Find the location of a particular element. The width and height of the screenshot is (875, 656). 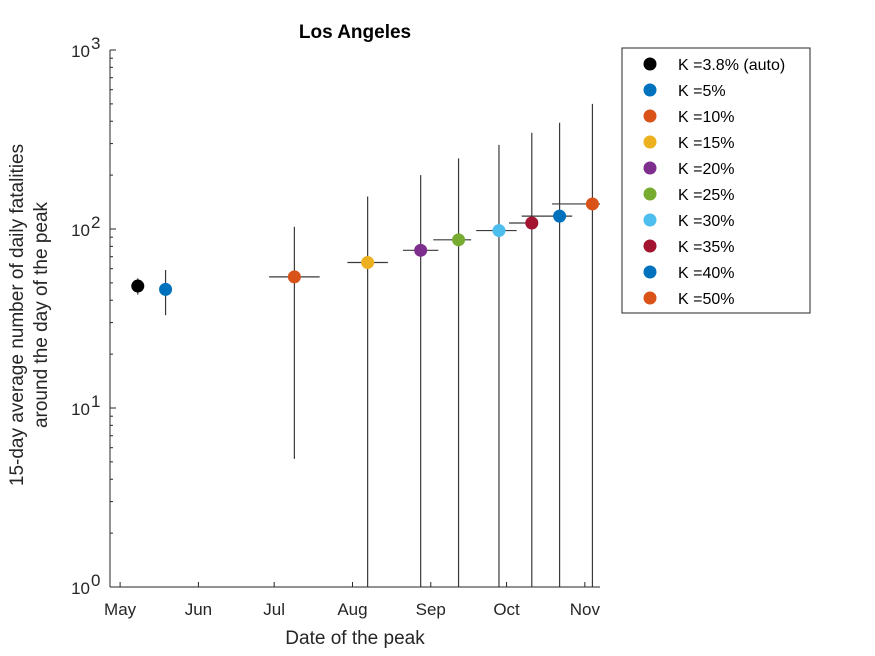

x-tick-label: Nov is located at coordinates (585, 609).